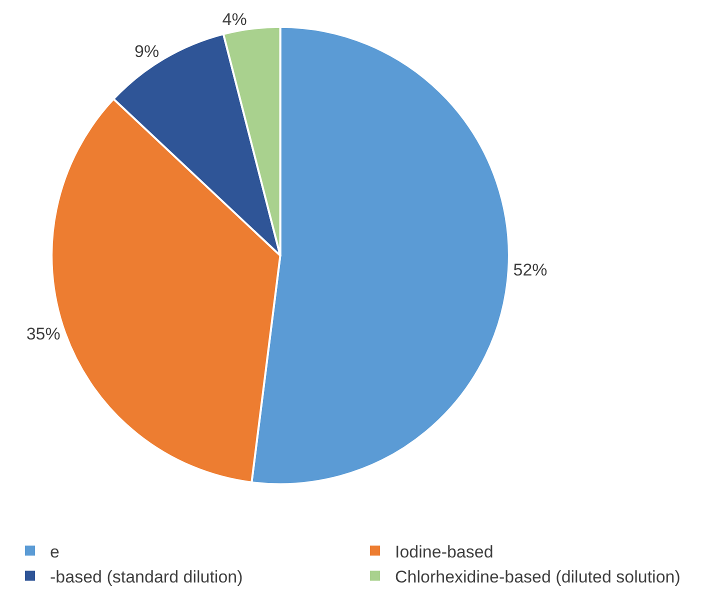  I want to click on legend-label: -based (standard dilution), so click(146, 576).